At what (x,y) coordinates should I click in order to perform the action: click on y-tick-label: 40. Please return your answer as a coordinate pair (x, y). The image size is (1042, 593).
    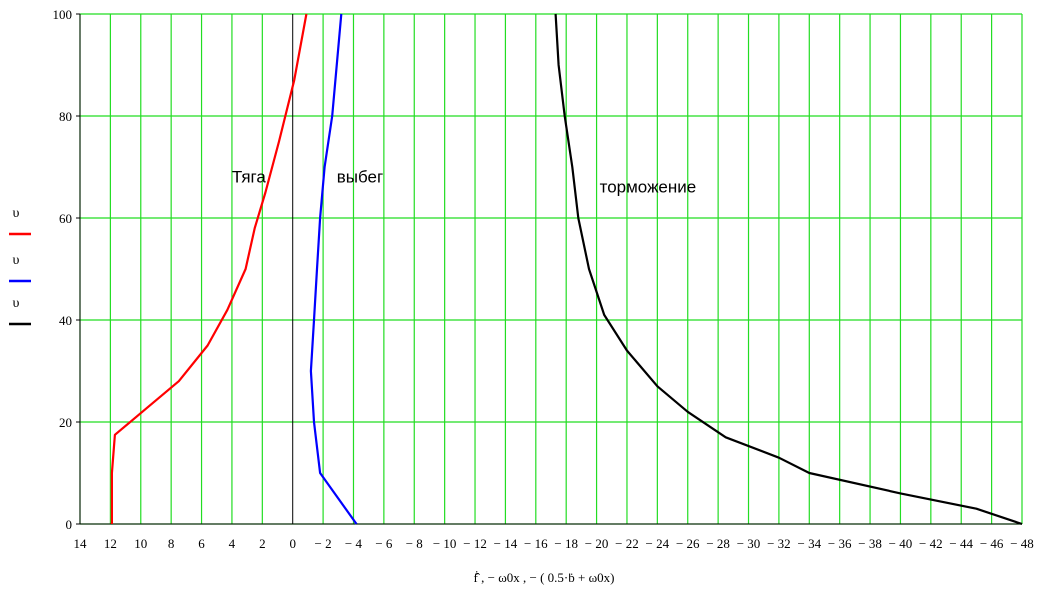
    Looking at the image, I should click on (65, 320).